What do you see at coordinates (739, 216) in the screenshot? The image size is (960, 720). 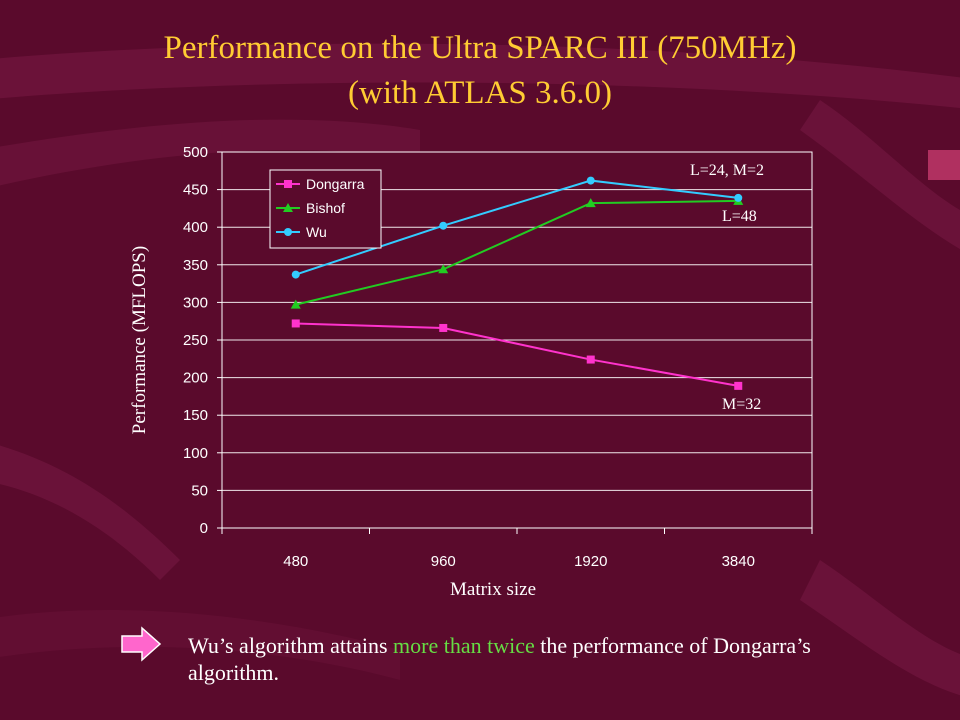 I see `annotation-l48: L=48` at bounding box center [739, 216].